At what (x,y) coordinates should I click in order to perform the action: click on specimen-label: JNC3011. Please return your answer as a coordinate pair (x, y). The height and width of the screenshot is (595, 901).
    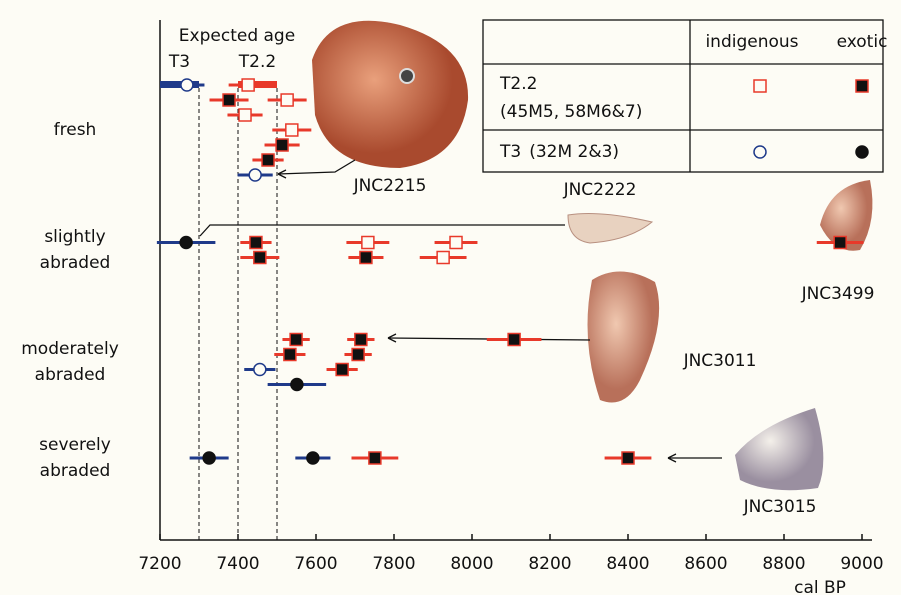
    Looking at the image, I should click on (720, 361).